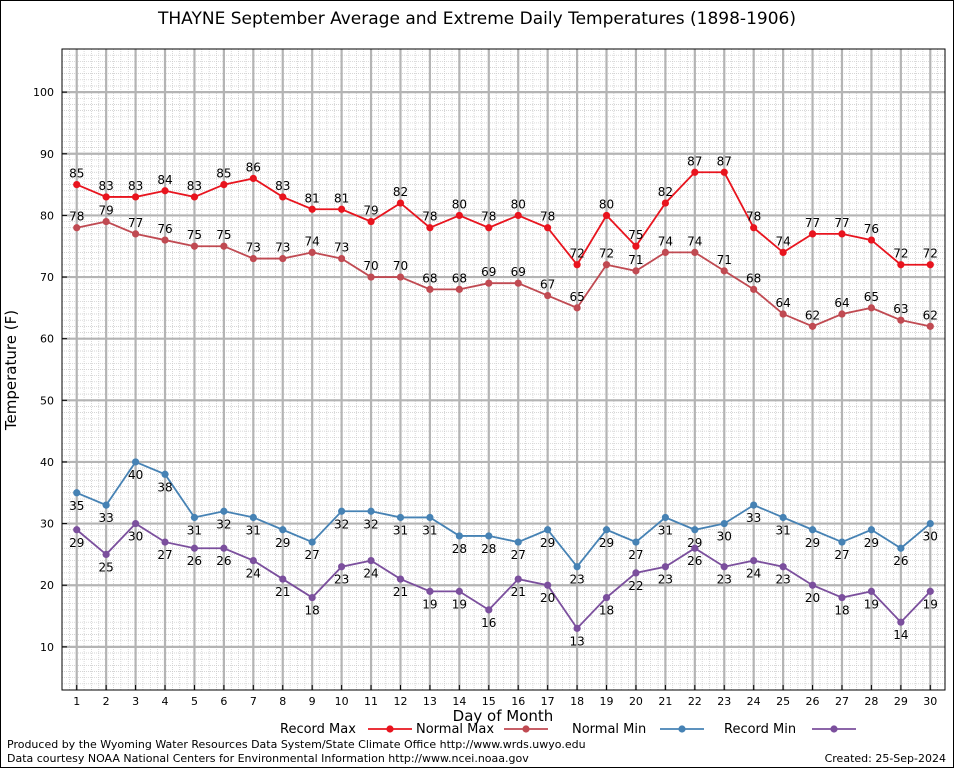 The height and width of the screenshot is (768, 954). What do you see at coordinates (930, 537) in the screenshot?
I see `data-label-normal-min: 30` at bounding box center [930, 537].